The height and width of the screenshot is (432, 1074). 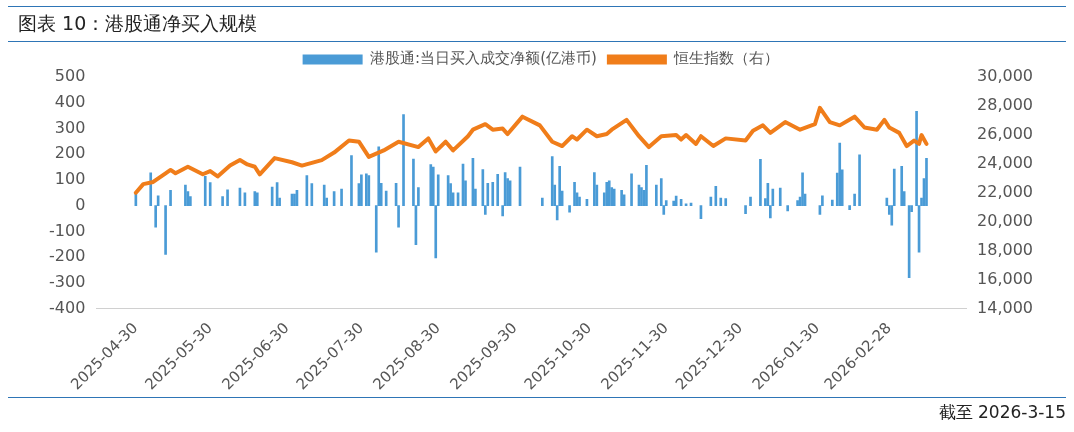 I want to click on y-tick-label: 300, so click(x=70, y=127).